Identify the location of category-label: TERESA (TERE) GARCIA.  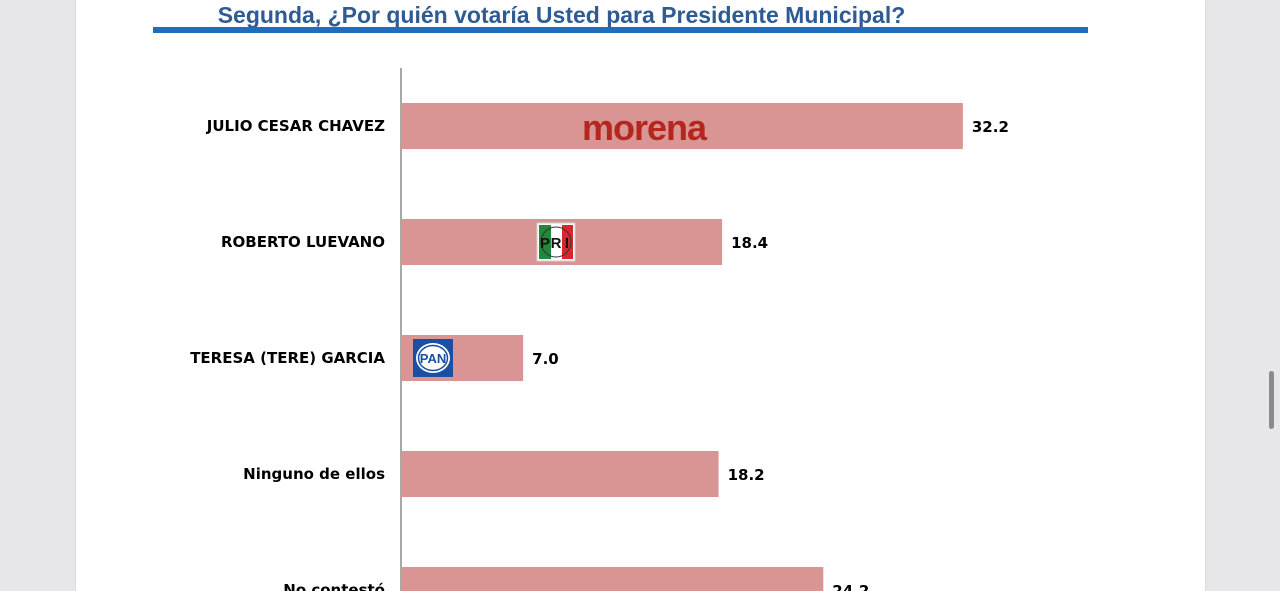
(287, 358).